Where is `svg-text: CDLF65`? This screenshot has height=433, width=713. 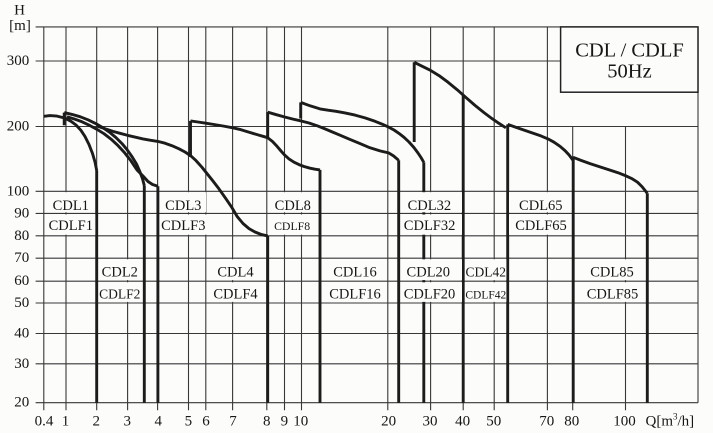
svg-text: CDLF65 is located at coordinates (541, 226).